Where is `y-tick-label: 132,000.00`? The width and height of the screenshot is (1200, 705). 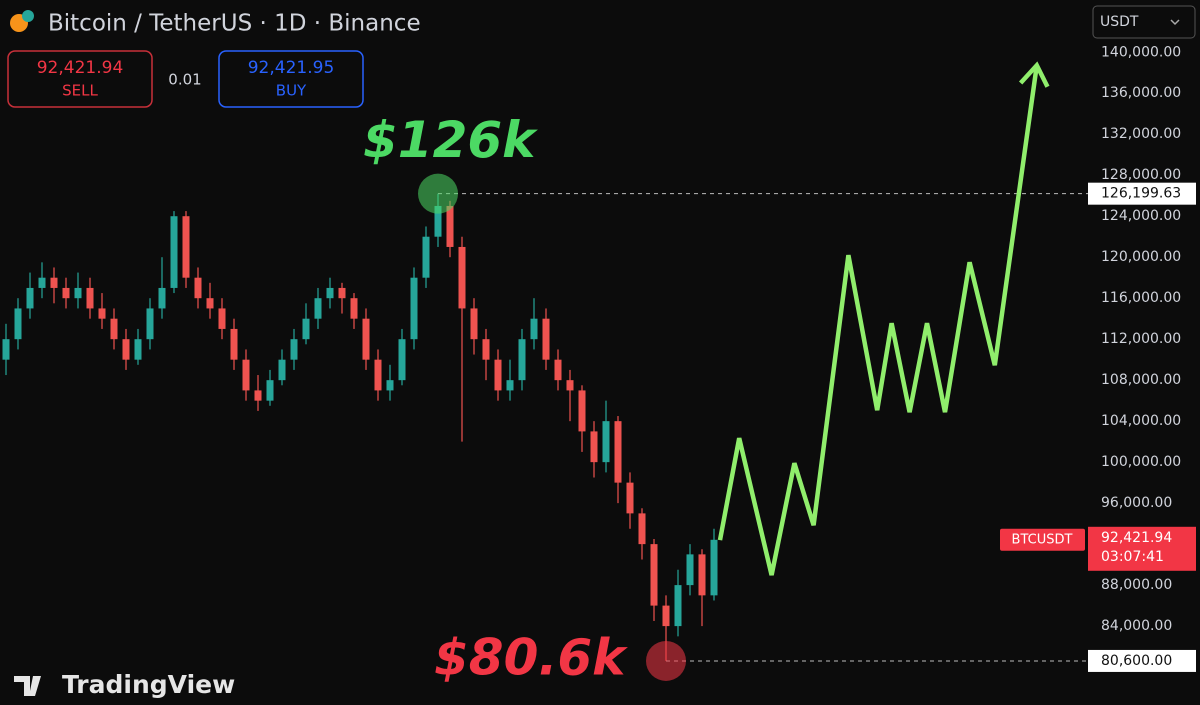
y-tick-label: 132,000.00 is located at coordinates (1141, 134).